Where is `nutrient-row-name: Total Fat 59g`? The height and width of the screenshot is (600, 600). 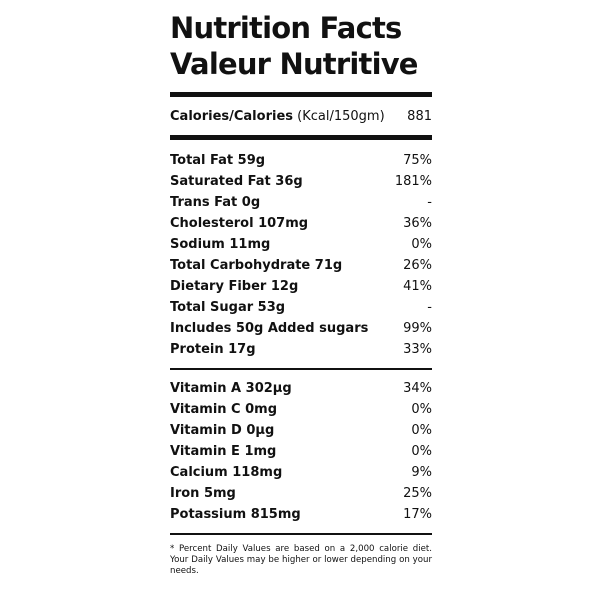 nutrient-row-name: Total Fat 59g is located at coordinates (218, 160).